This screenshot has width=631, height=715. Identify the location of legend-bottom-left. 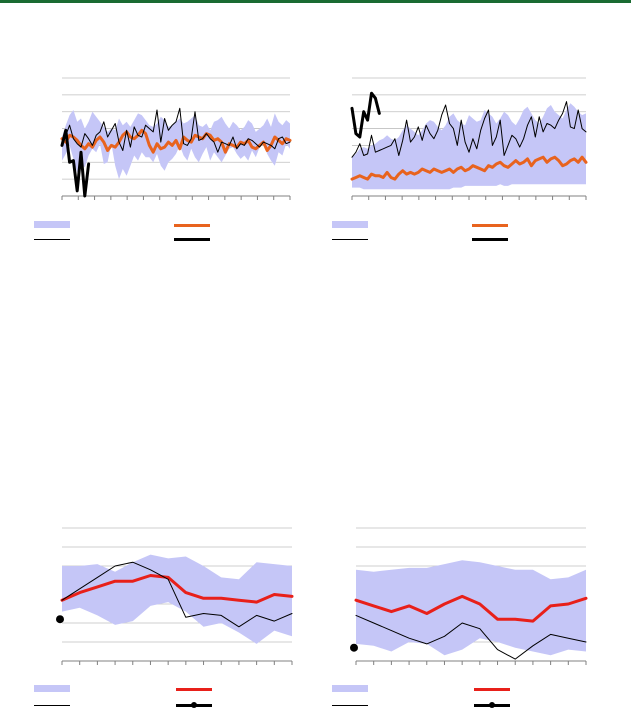
(164, 697).